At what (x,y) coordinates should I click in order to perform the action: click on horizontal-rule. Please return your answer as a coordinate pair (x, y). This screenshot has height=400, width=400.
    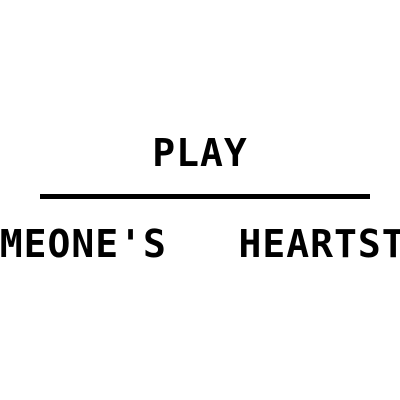
    Looking at the image, I should click on (205, 196).